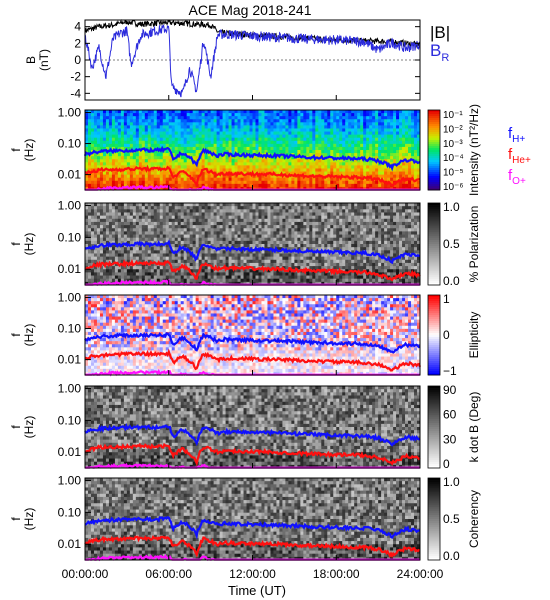 This screenshot has height=600, width=550. What do you see at coordinates (434, 133) in the screenshot?
I see `colorbar-cell` at bounding box center [434, 133].